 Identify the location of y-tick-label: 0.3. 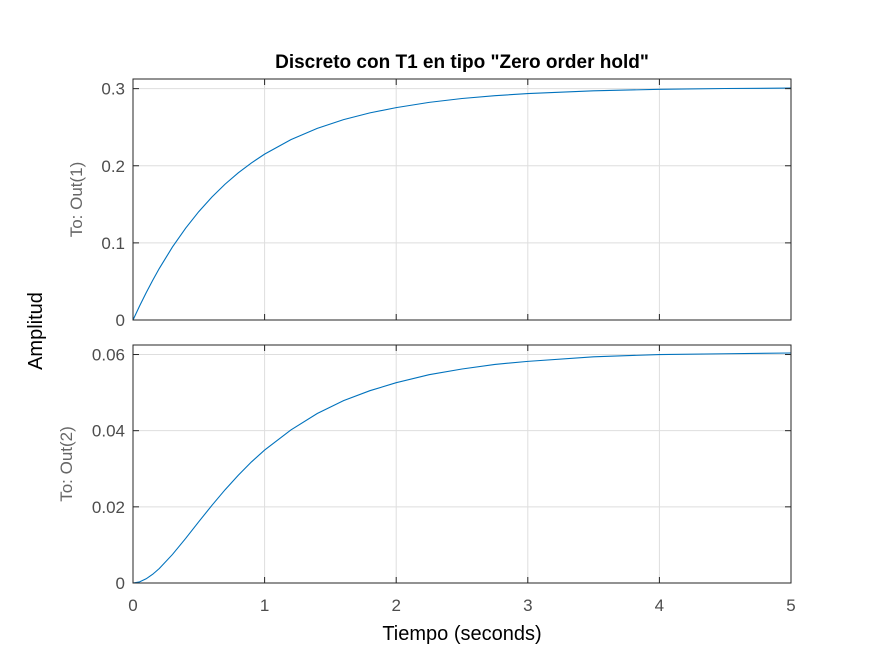
(113, 89).